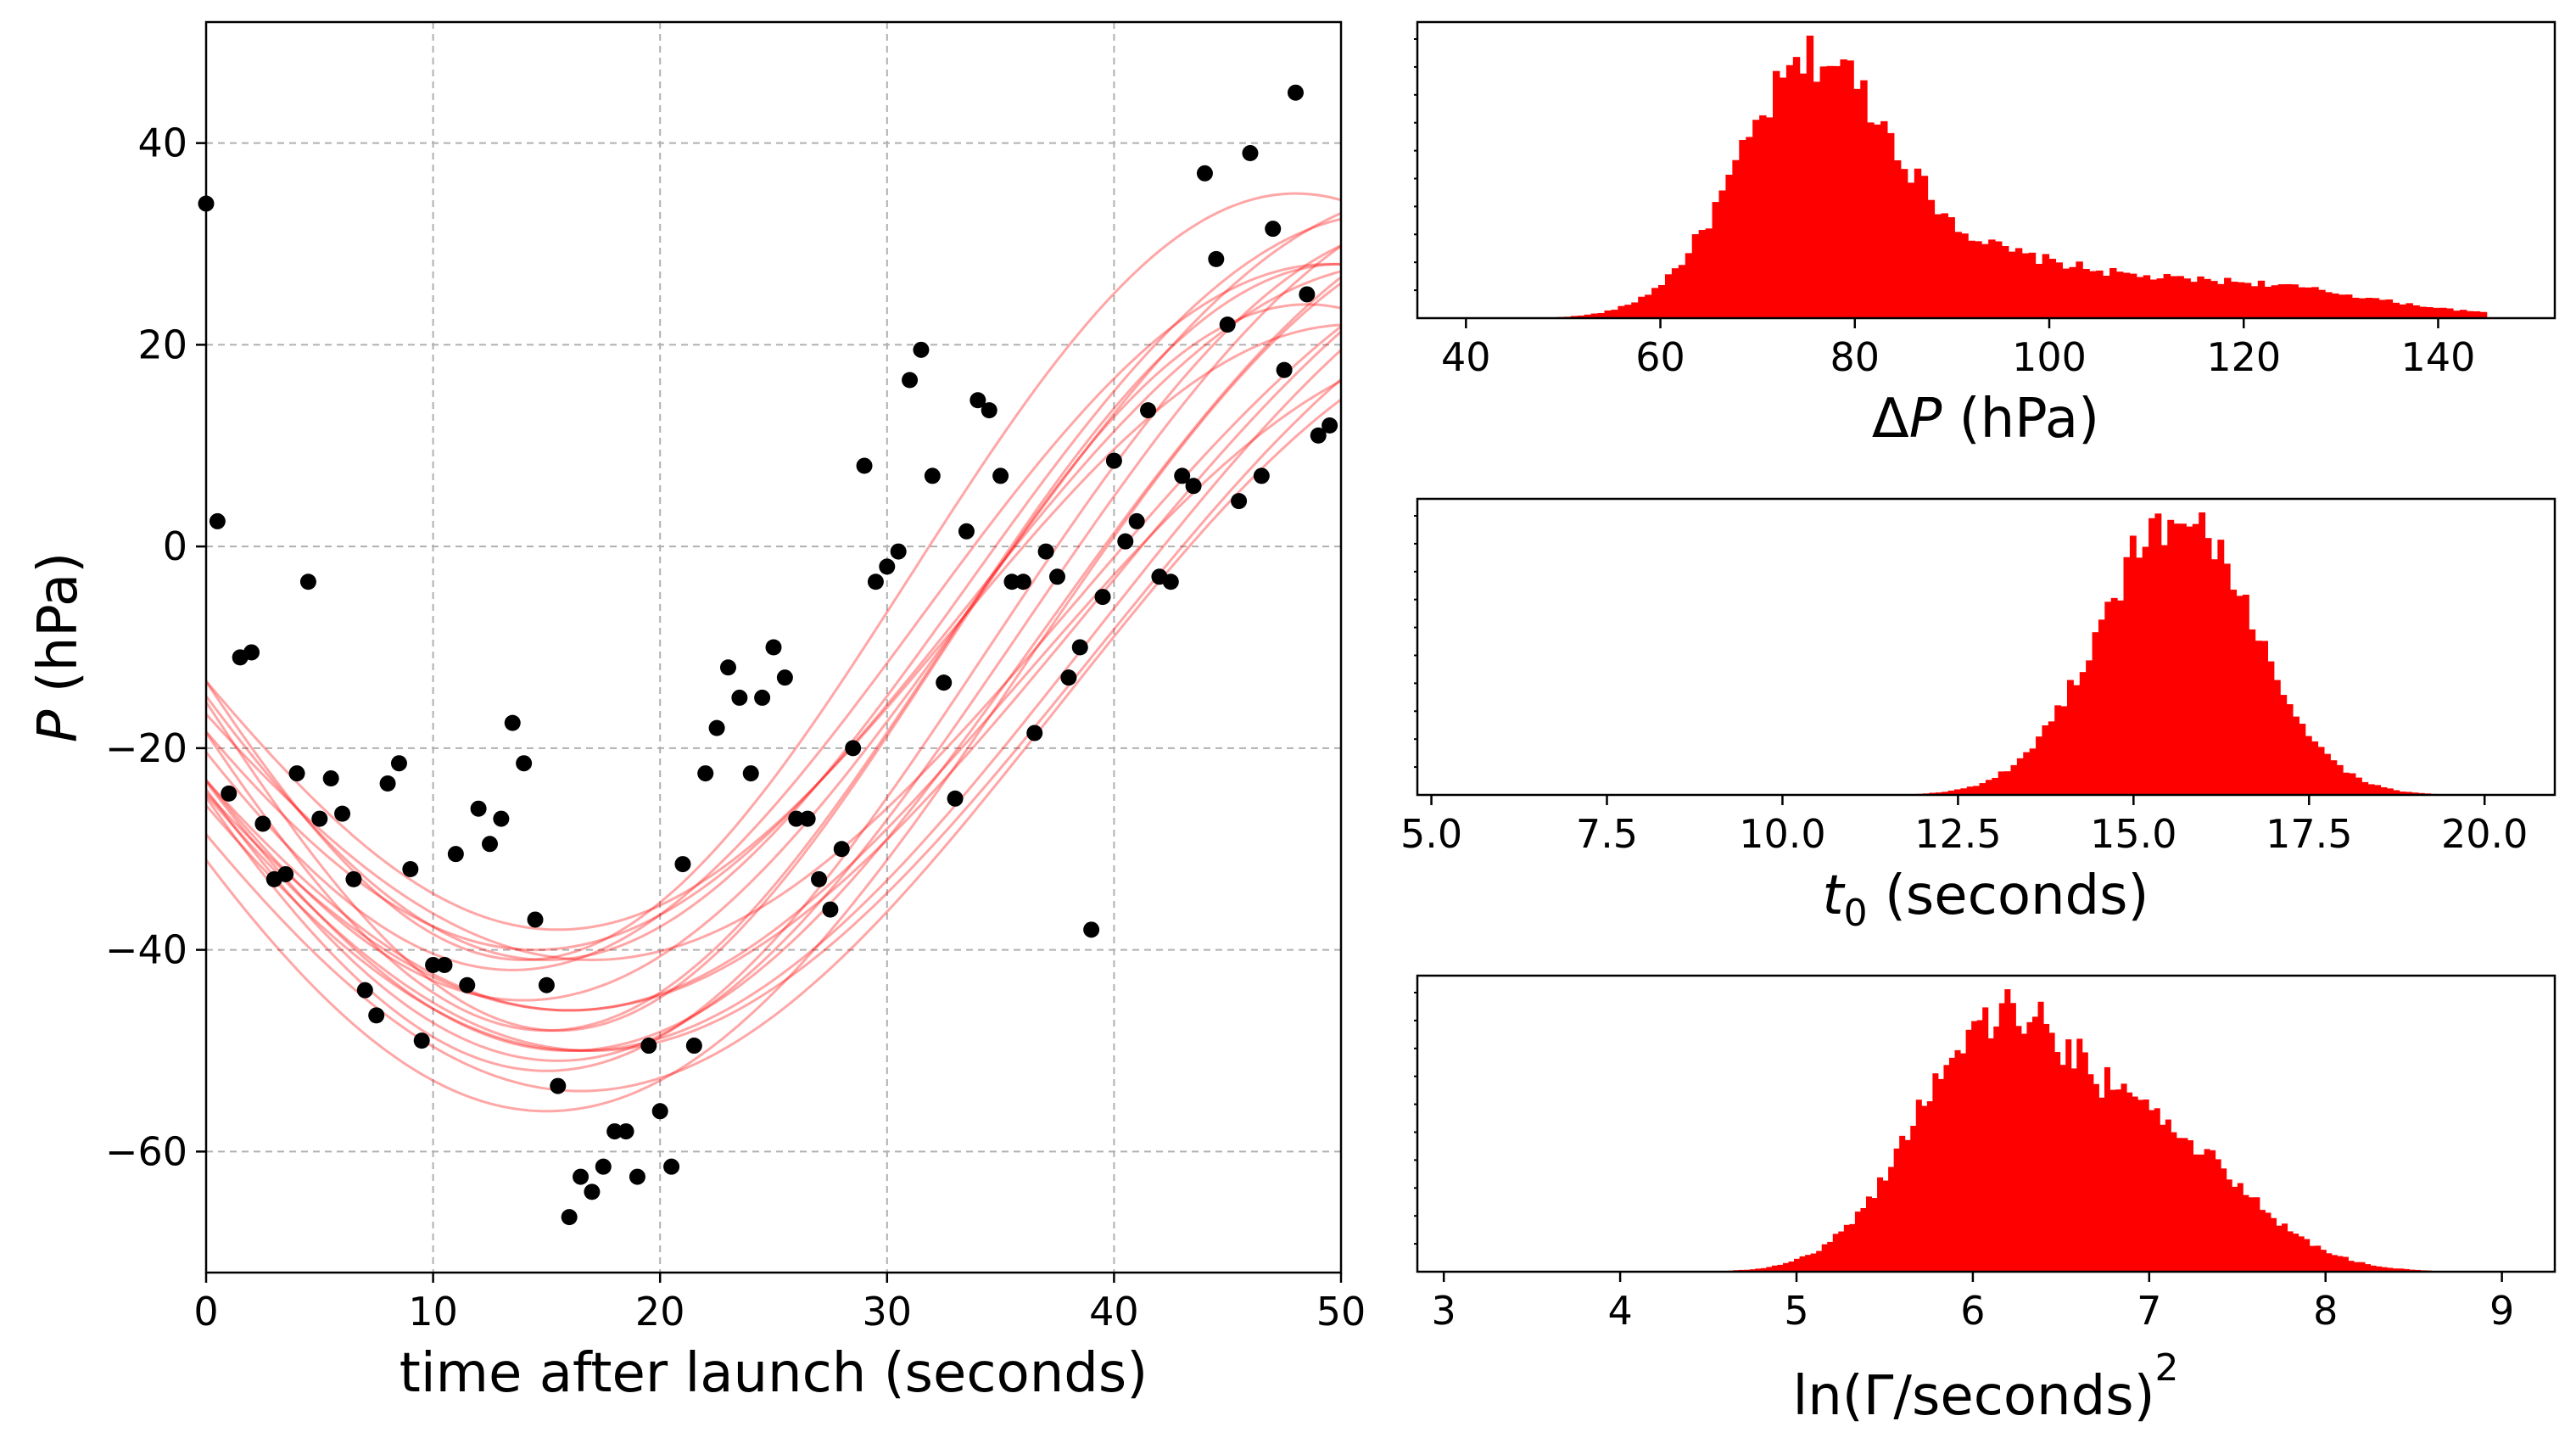 The height and width of the screenshot is (1438, 2576). I want to click on x-tick-label: 5.0, so click(1431, 834).